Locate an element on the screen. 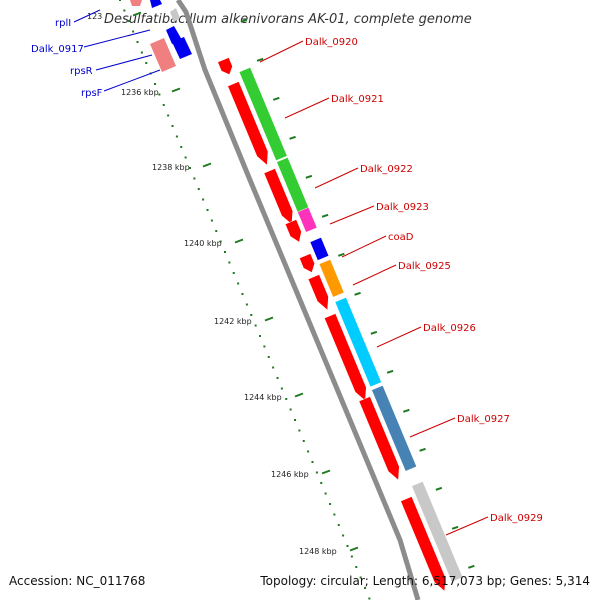 This screenshot has width=600, height=600. scale-tick-label: 1246 kbp is located at coordinates (290, 474).